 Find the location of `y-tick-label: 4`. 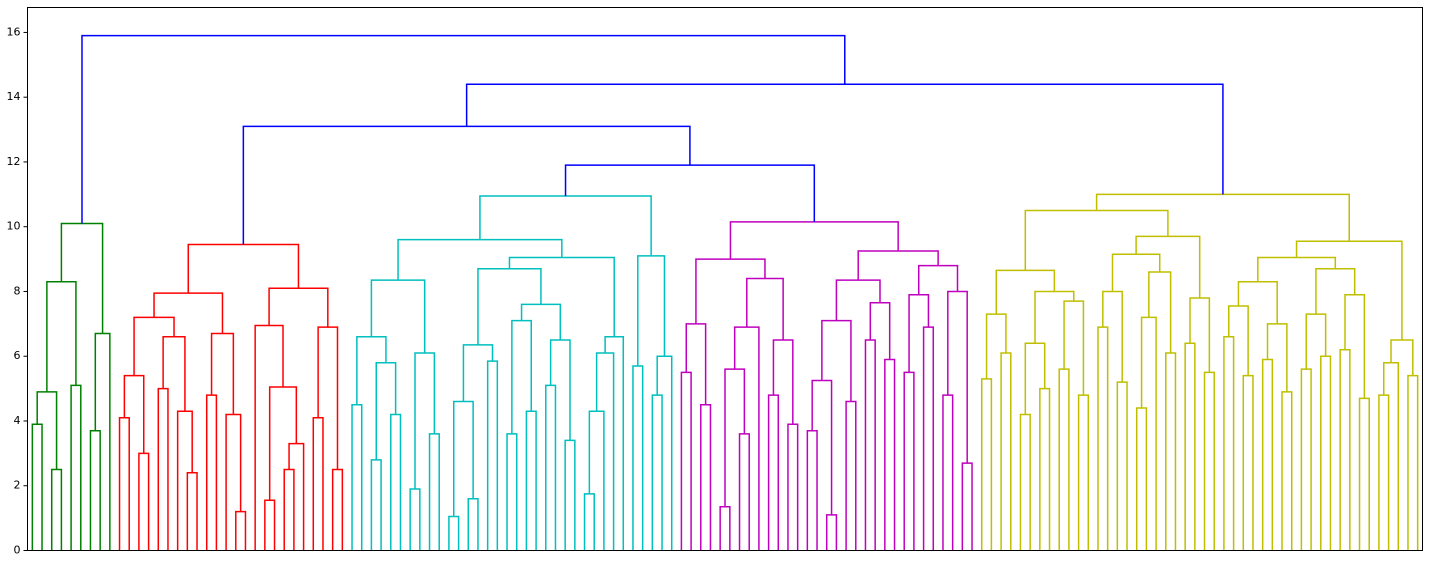

y-tick-label: 4 is located at coordinates (17, 420).